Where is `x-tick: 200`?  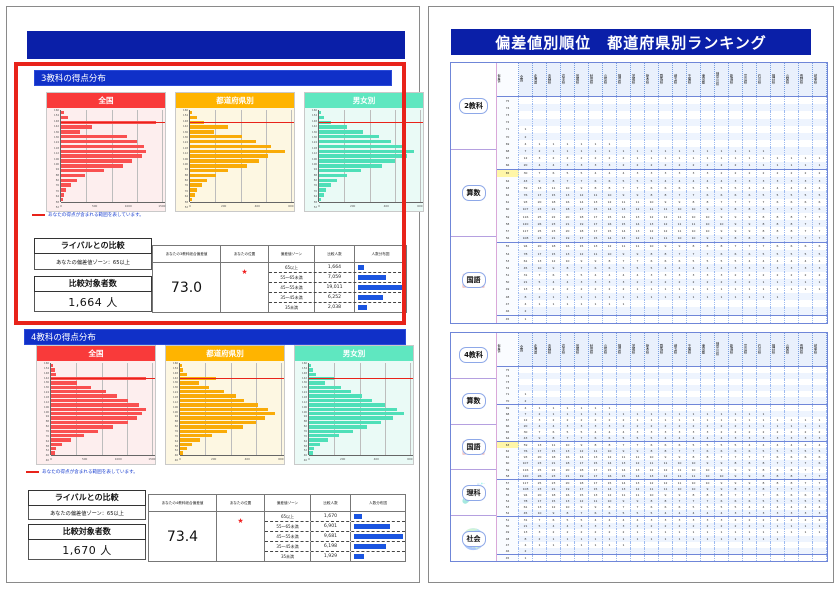
x-tick: 200 is located at coordinates (213, 459).